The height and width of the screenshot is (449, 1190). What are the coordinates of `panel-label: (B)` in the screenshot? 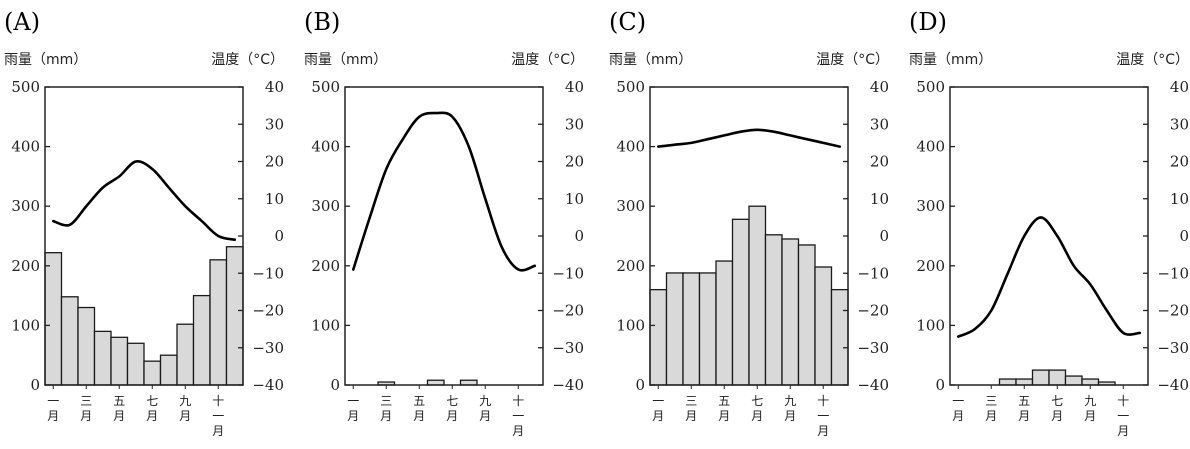 It's located at (322, 22).